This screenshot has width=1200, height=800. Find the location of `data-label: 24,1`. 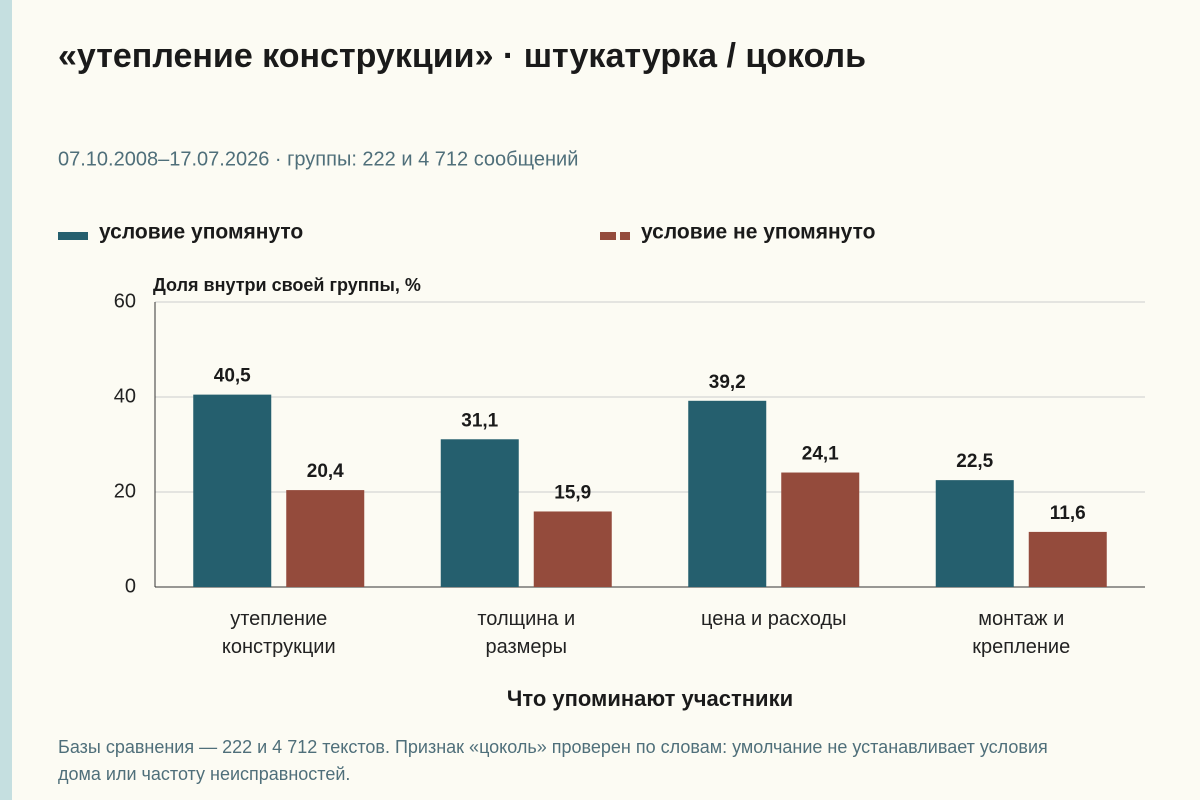

data-label: 24,1 is located at coordinates (820, 454).